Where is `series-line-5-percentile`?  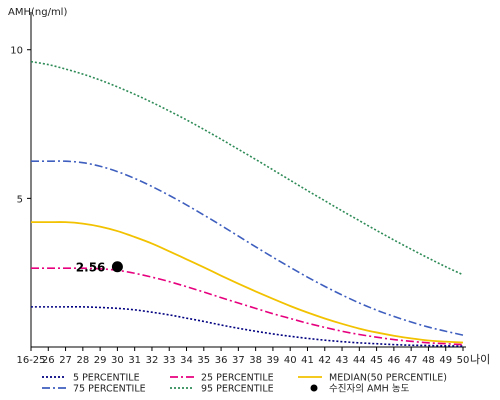
series-line-5-percentile is located at coordinates (247, 326).